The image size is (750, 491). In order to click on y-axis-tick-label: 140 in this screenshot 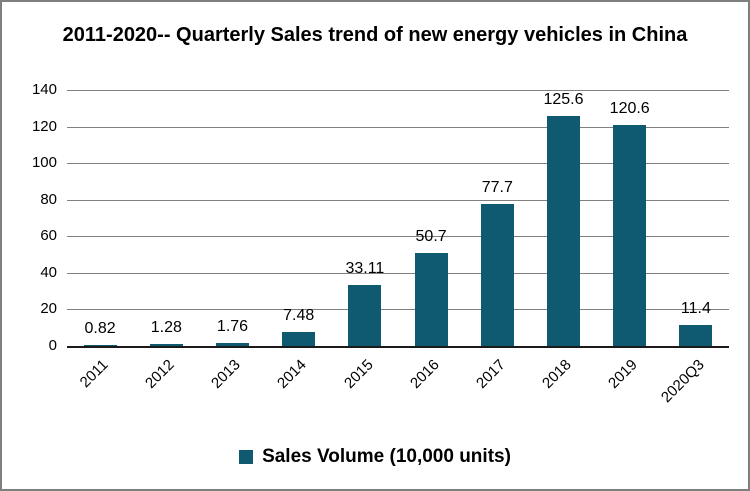, I will do `click(44, 89)`.